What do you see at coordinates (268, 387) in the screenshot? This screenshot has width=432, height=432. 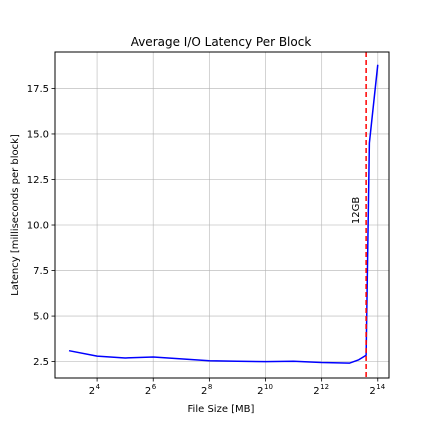 I see `x-tick-label-exponent: 10` at bounding box center [268, 387].